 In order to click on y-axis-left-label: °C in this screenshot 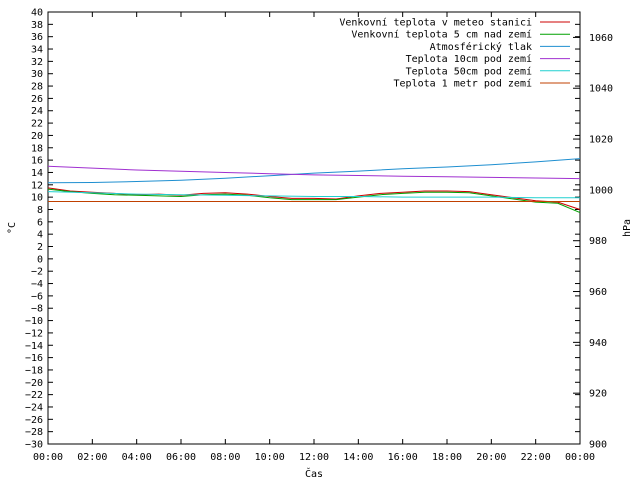, I will do `click(12, 228)`.